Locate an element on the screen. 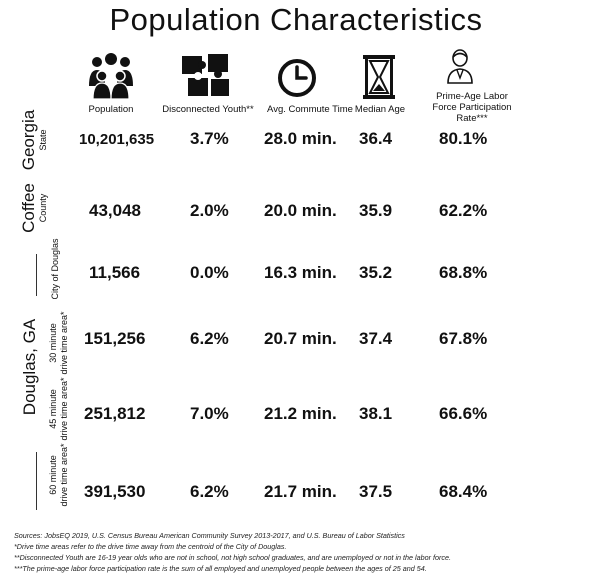 The width and height of the screenshot is (592, 588). georgia-sub: State is located at coordinates (43, 140).